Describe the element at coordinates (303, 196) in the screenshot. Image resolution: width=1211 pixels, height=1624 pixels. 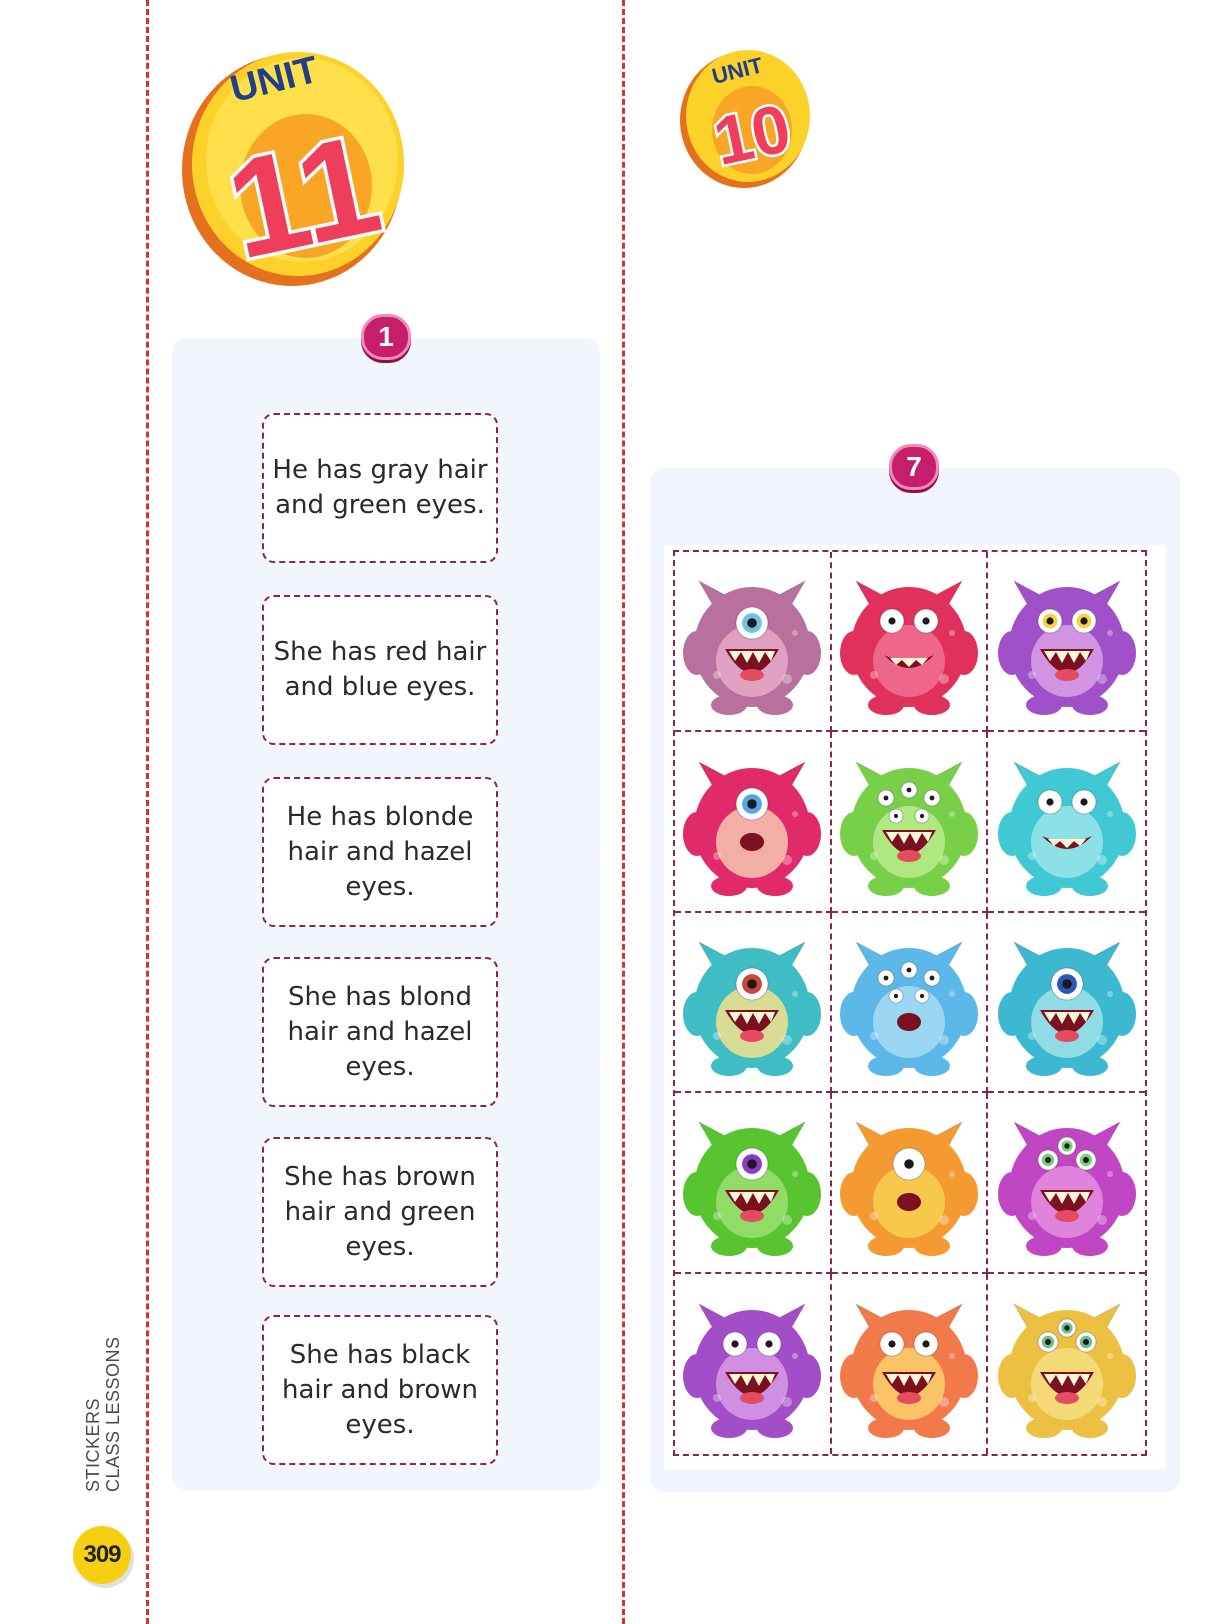
I see `unit-coin-number: 11` at that location.